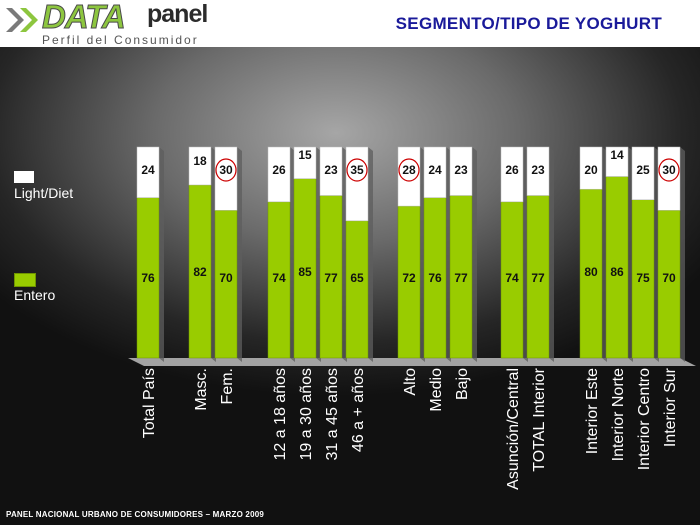 The height and width of the screenshot is (525, 700). What do you see at coordinates (357, 278) in the screenshot?
I see `label-entero: 65` at bounding box center [357, 278].